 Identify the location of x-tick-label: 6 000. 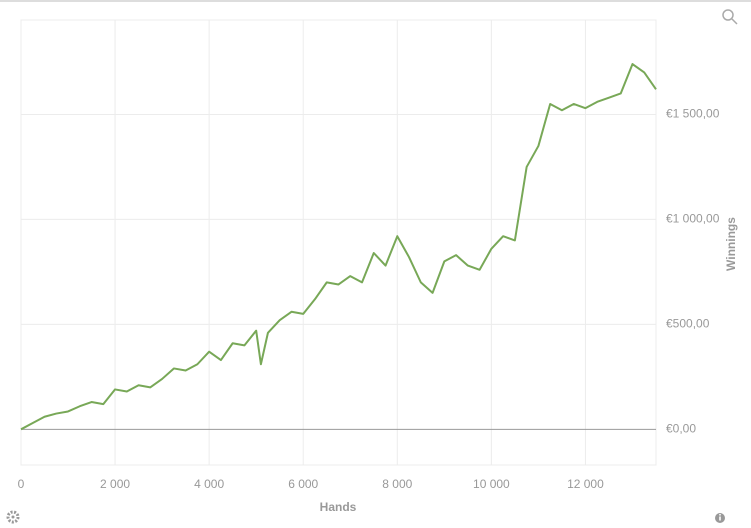
(303, 484).